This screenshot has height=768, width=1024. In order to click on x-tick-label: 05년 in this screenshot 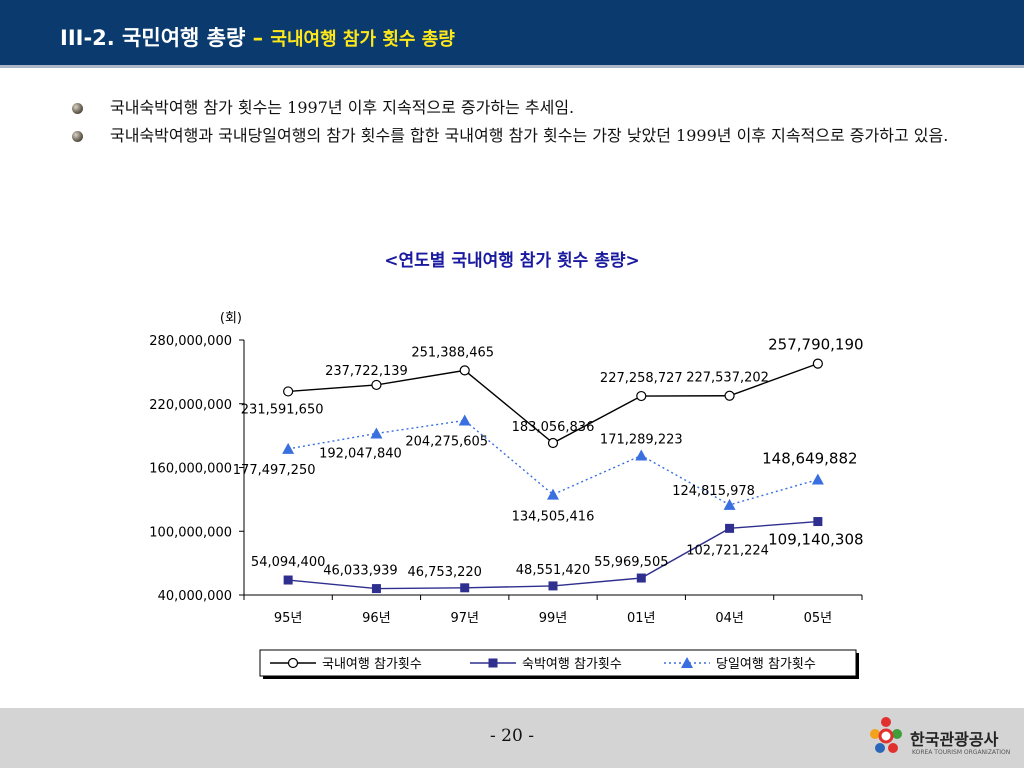, I will do `click(818, 618)`.